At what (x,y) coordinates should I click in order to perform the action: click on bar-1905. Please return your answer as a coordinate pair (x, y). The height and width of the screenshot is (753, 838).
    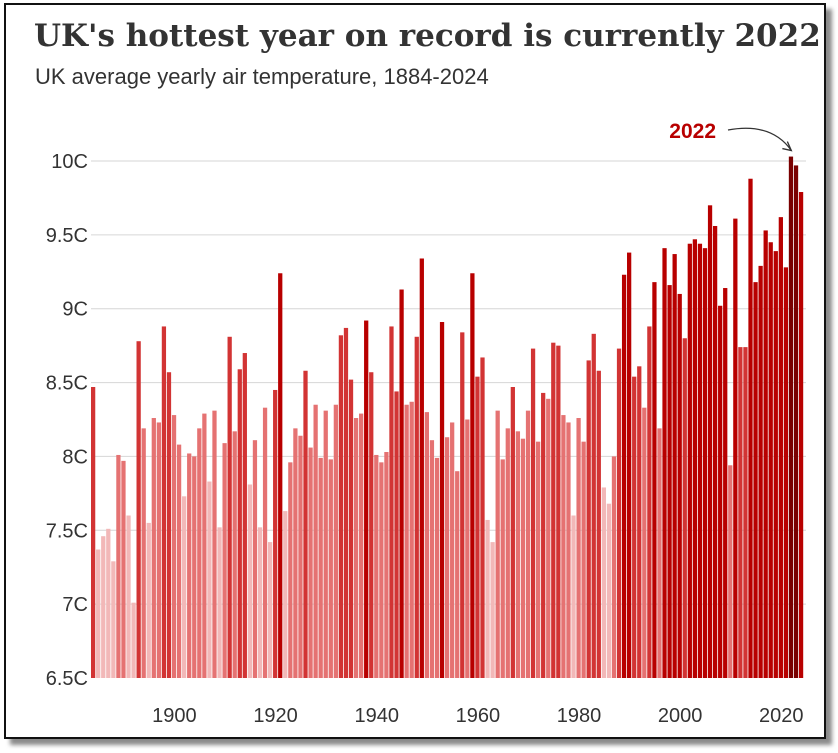
    Looking at the image, I should click on (199, 553).